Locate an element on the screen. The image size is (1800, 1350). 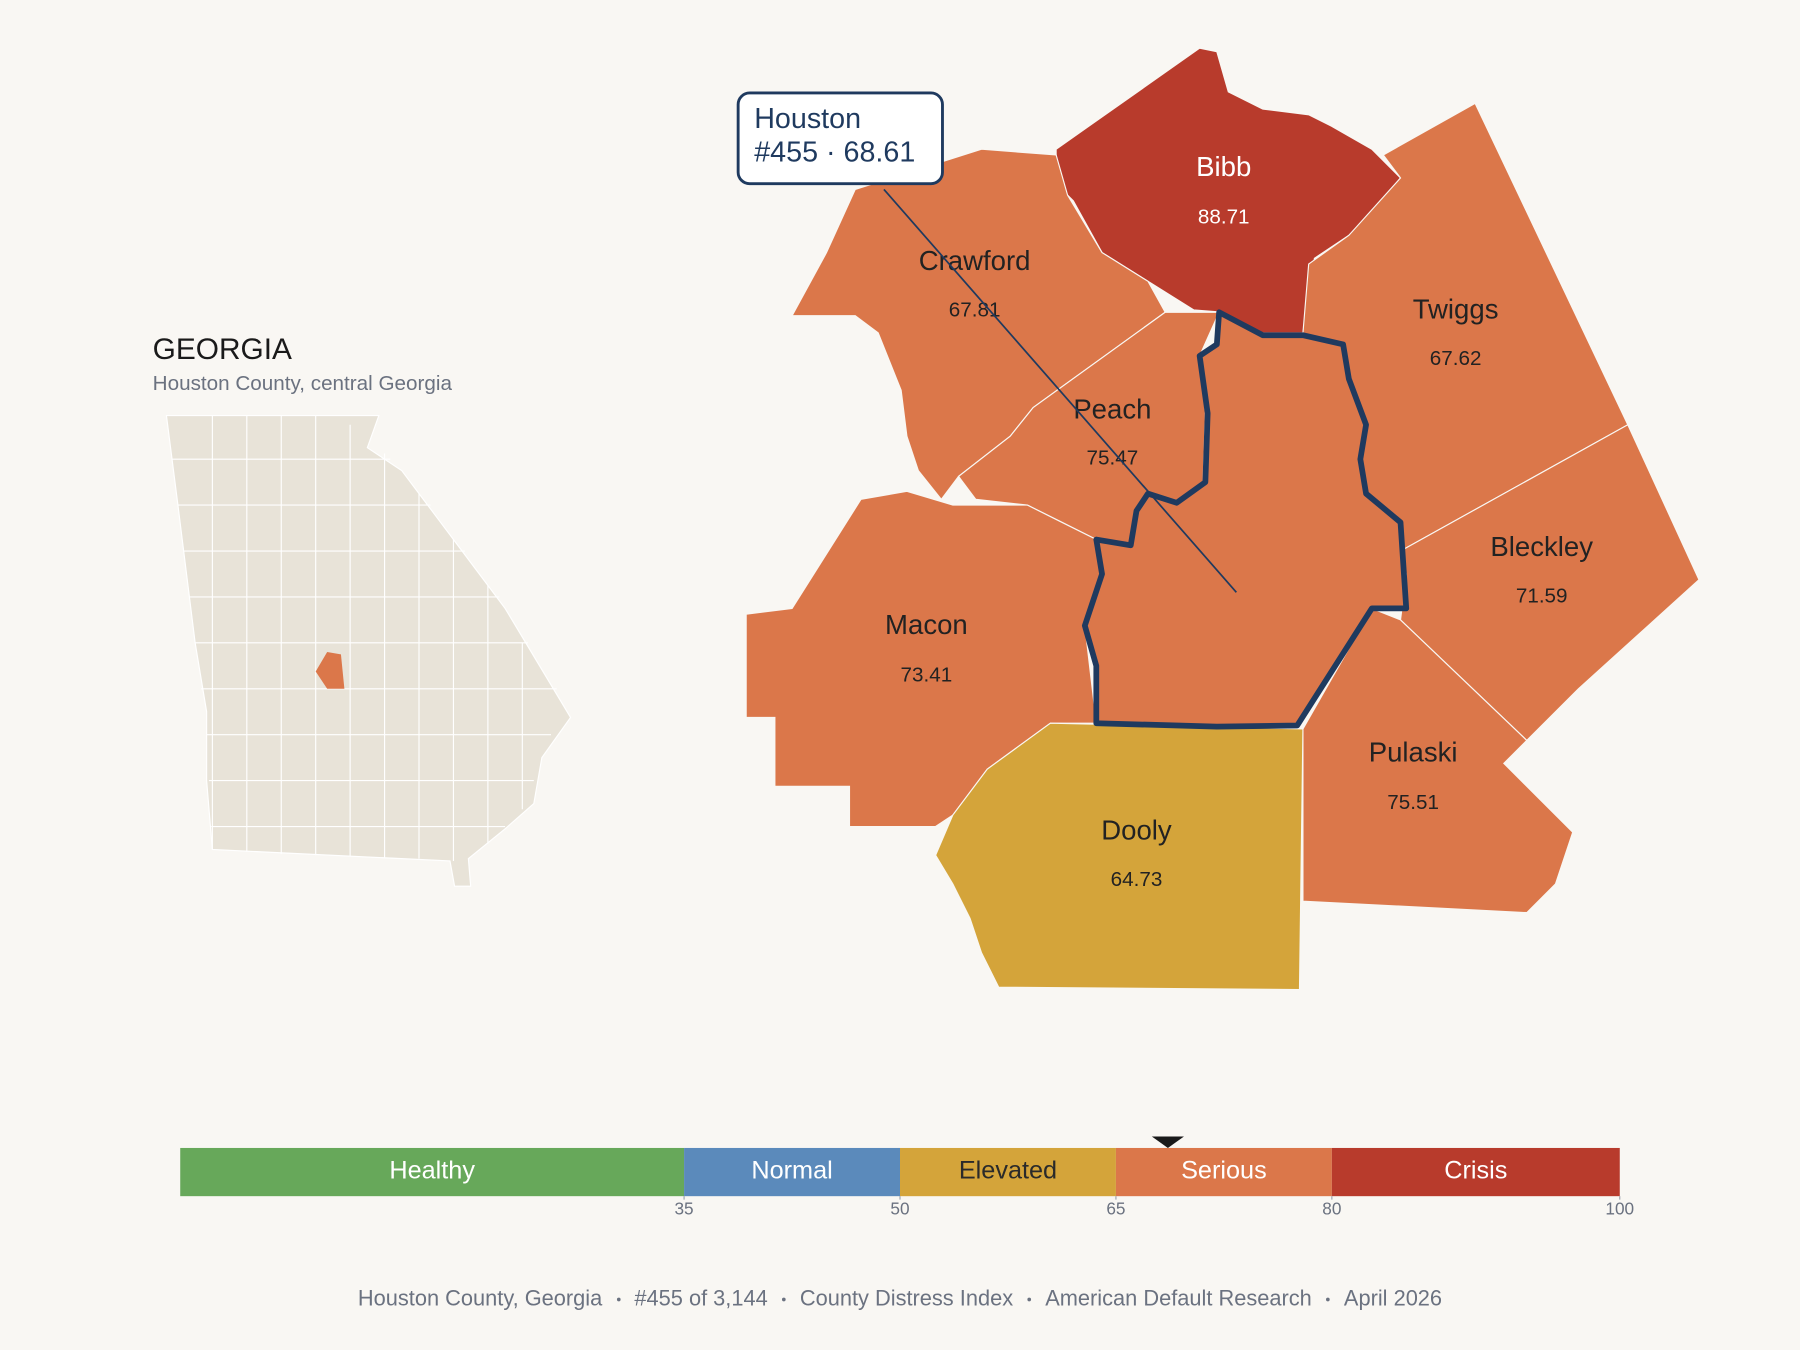
scale-tick-label: 65 is located at coordinates (1115, 1208).